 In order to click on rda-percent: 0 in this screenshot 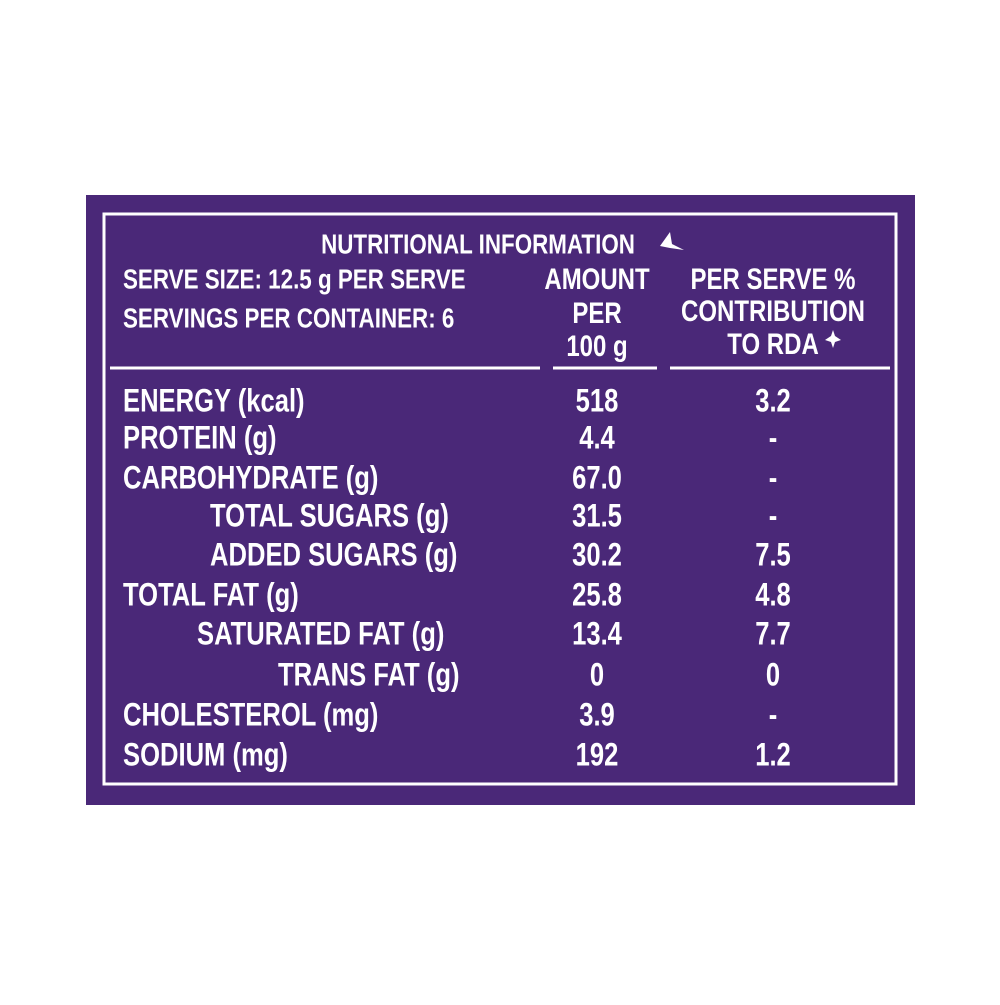, I will do `click(773, 675)`.